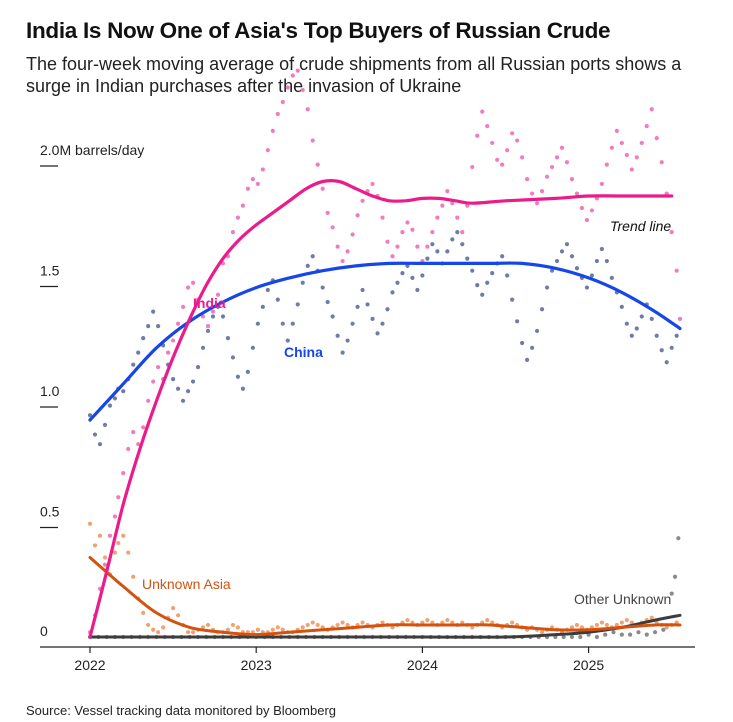 This screenshot has width=733, height=722. What do you see at coordinates (640, 226) in the screenshot?
I see `trend-line-annotation: Trend line` at bounding box center [640, 226].